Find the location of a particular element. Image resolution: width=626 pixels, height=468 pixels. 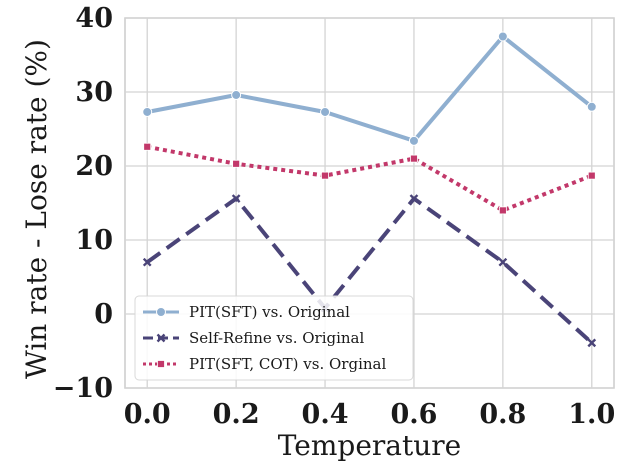

x-axis-title: Temperature is located at coordinates (369, 445).